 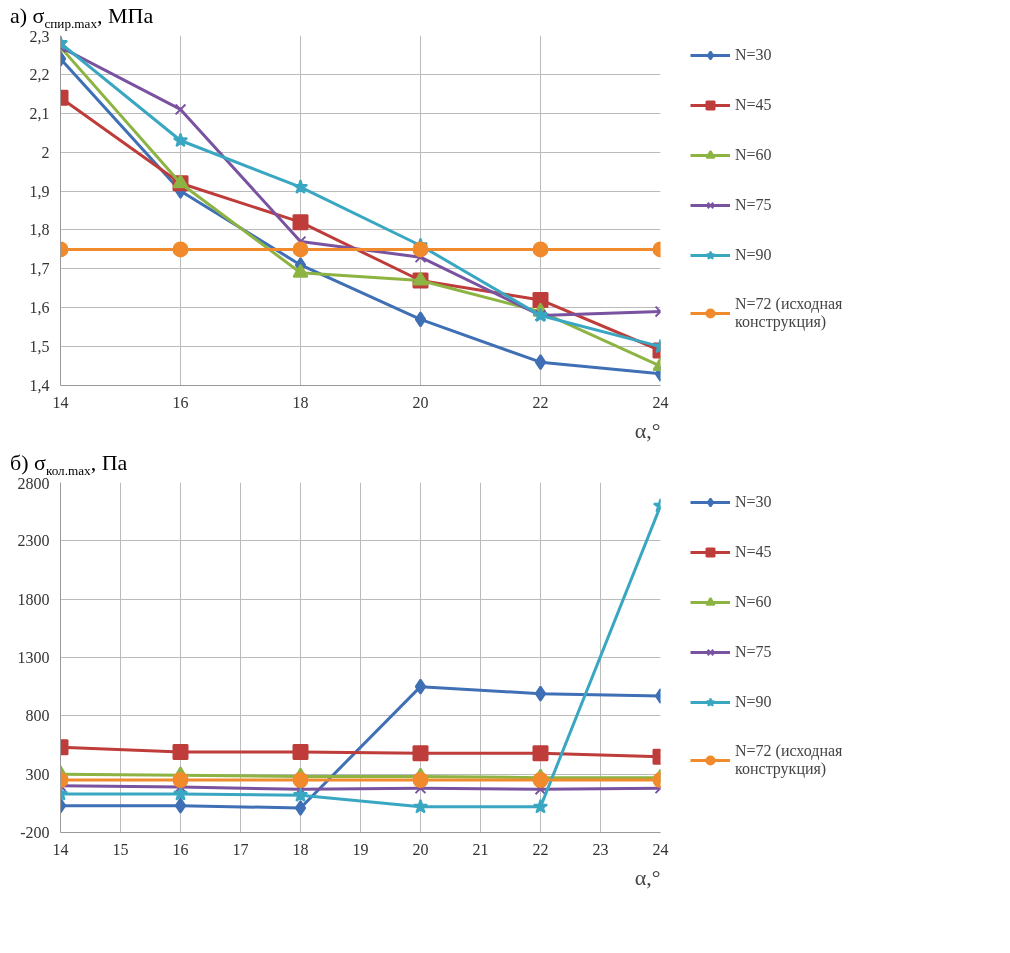 What do you see at coordinates (33, 541) in the screenshot?
I see `y-tick-label: 2300` at bounding box center [33, 541].